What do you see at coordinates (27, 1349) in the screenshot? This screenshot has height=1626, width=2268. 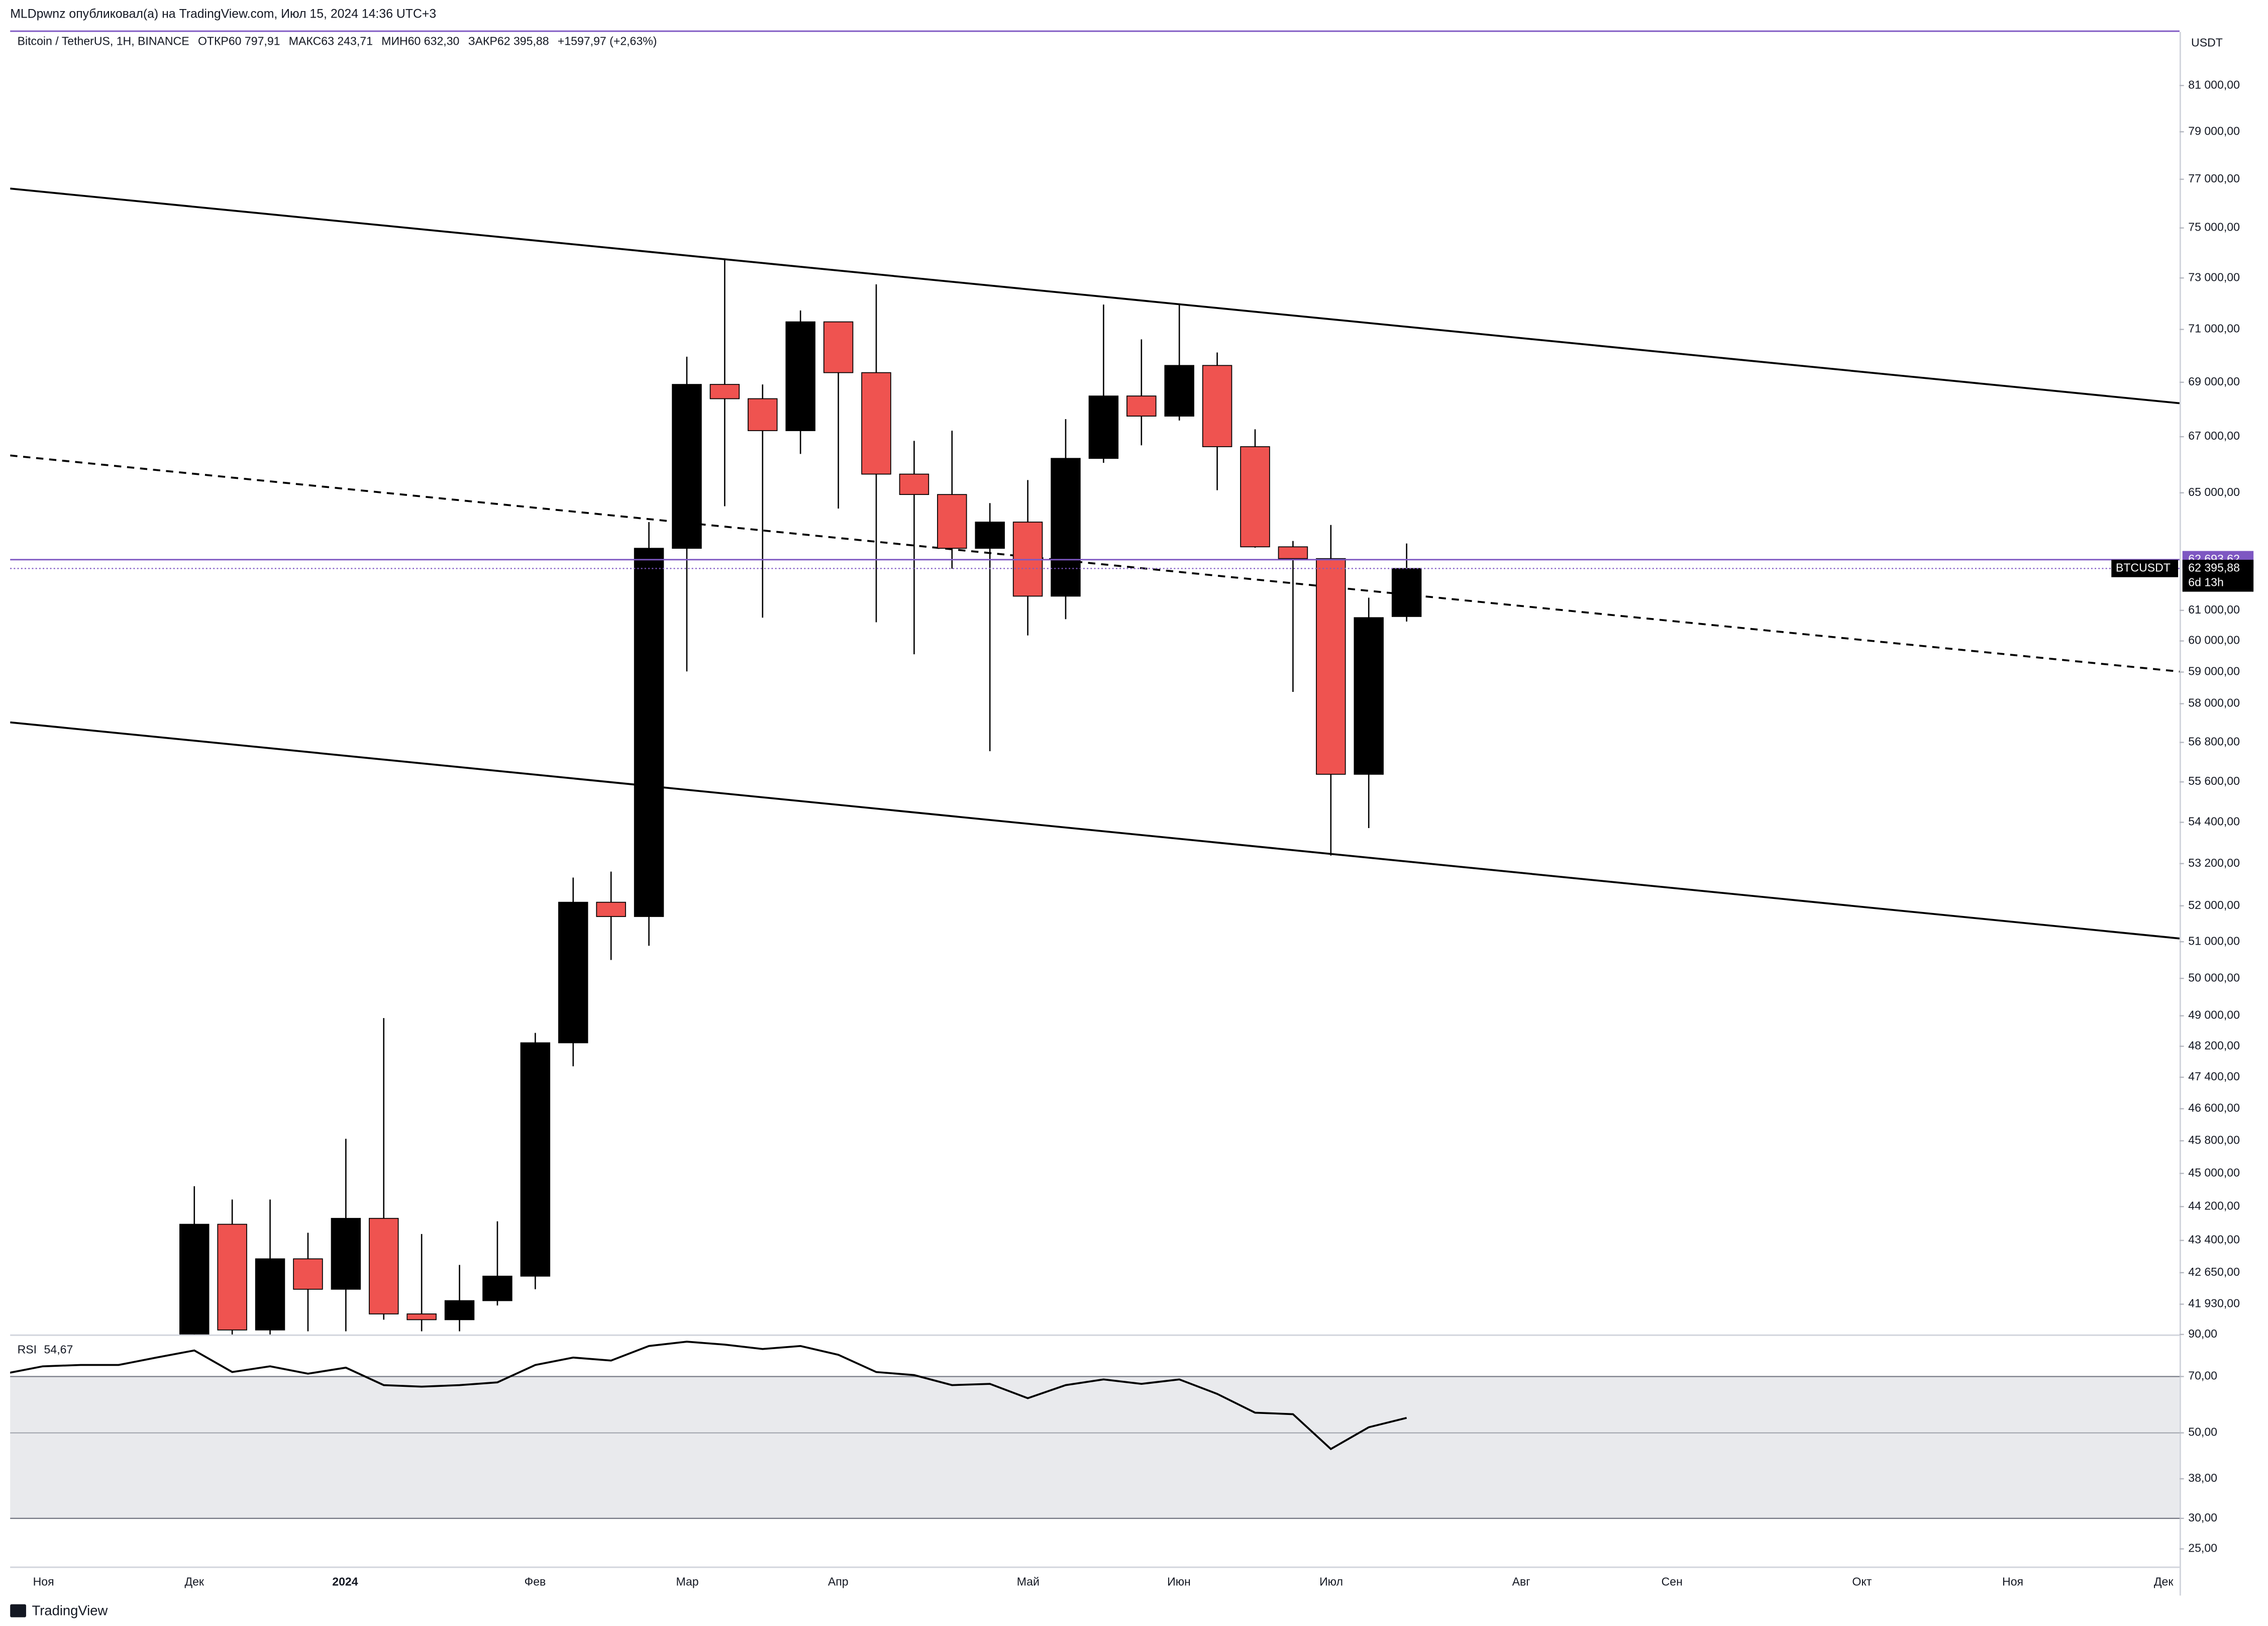 I see `rsi-name: RSI` at bounding box center [27, 1349].